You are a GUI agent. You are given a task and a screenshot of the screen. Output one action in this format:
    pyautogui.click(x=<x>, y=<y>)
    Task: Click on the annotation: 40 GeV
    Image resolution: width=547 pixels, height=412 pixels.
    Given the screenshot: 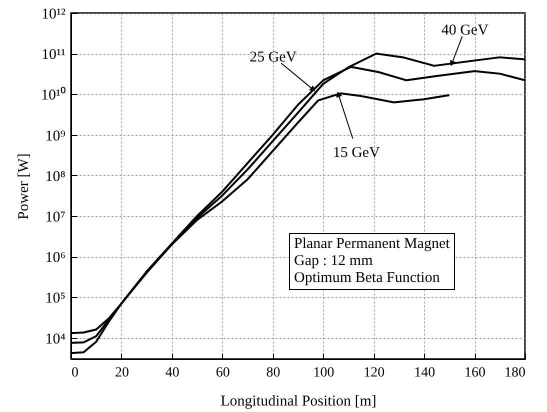 What is the action you would take?
    pyautogui.click(x=465, y=30)
    